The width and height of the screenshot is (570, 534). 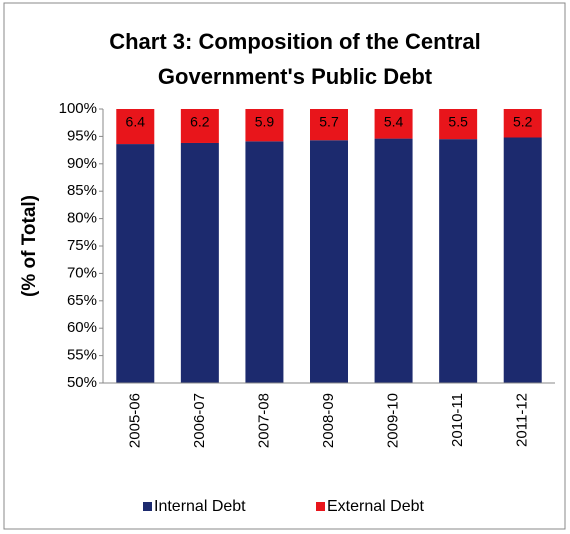 I want to click on x-tick-label: 2006-07, so click(x=199, y=420).